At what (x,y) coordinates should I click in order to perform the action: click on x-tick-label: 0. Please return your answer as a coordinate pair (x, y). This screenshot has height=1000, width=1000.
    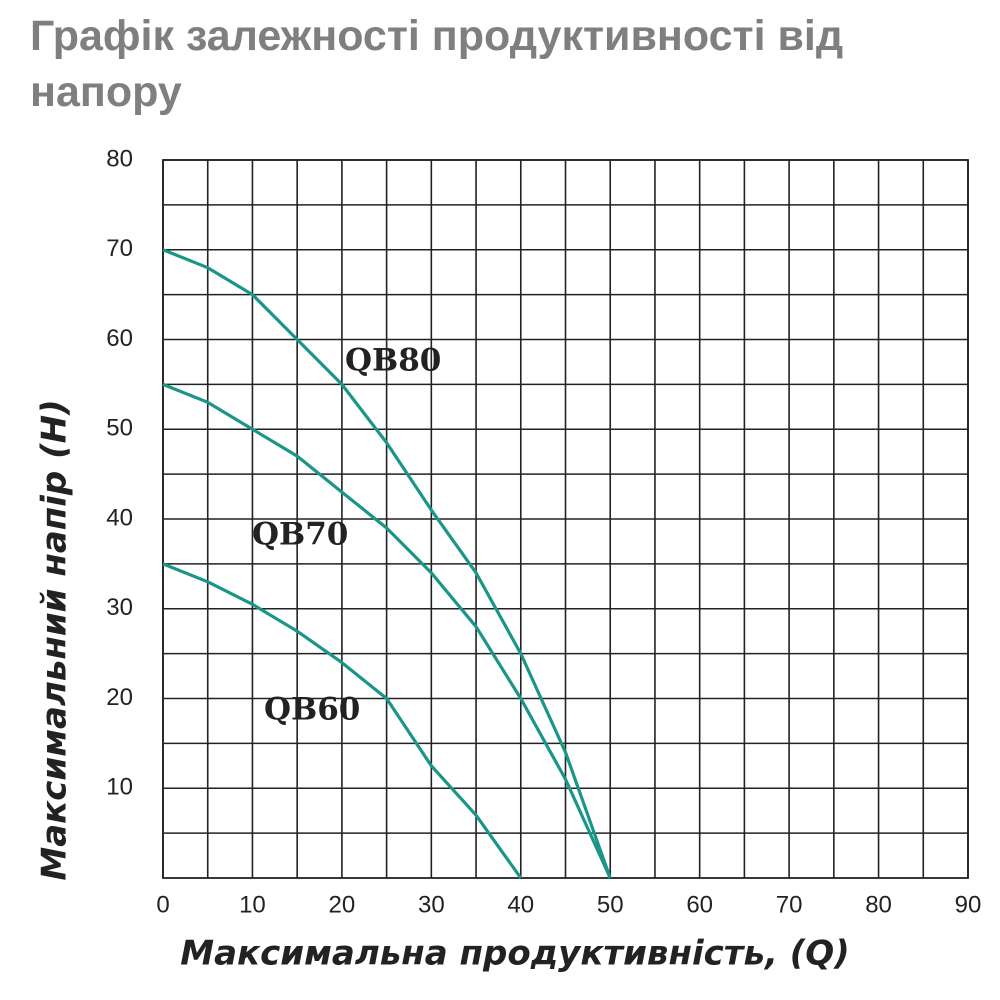
    Looking at the image, I should click on (162, 904).